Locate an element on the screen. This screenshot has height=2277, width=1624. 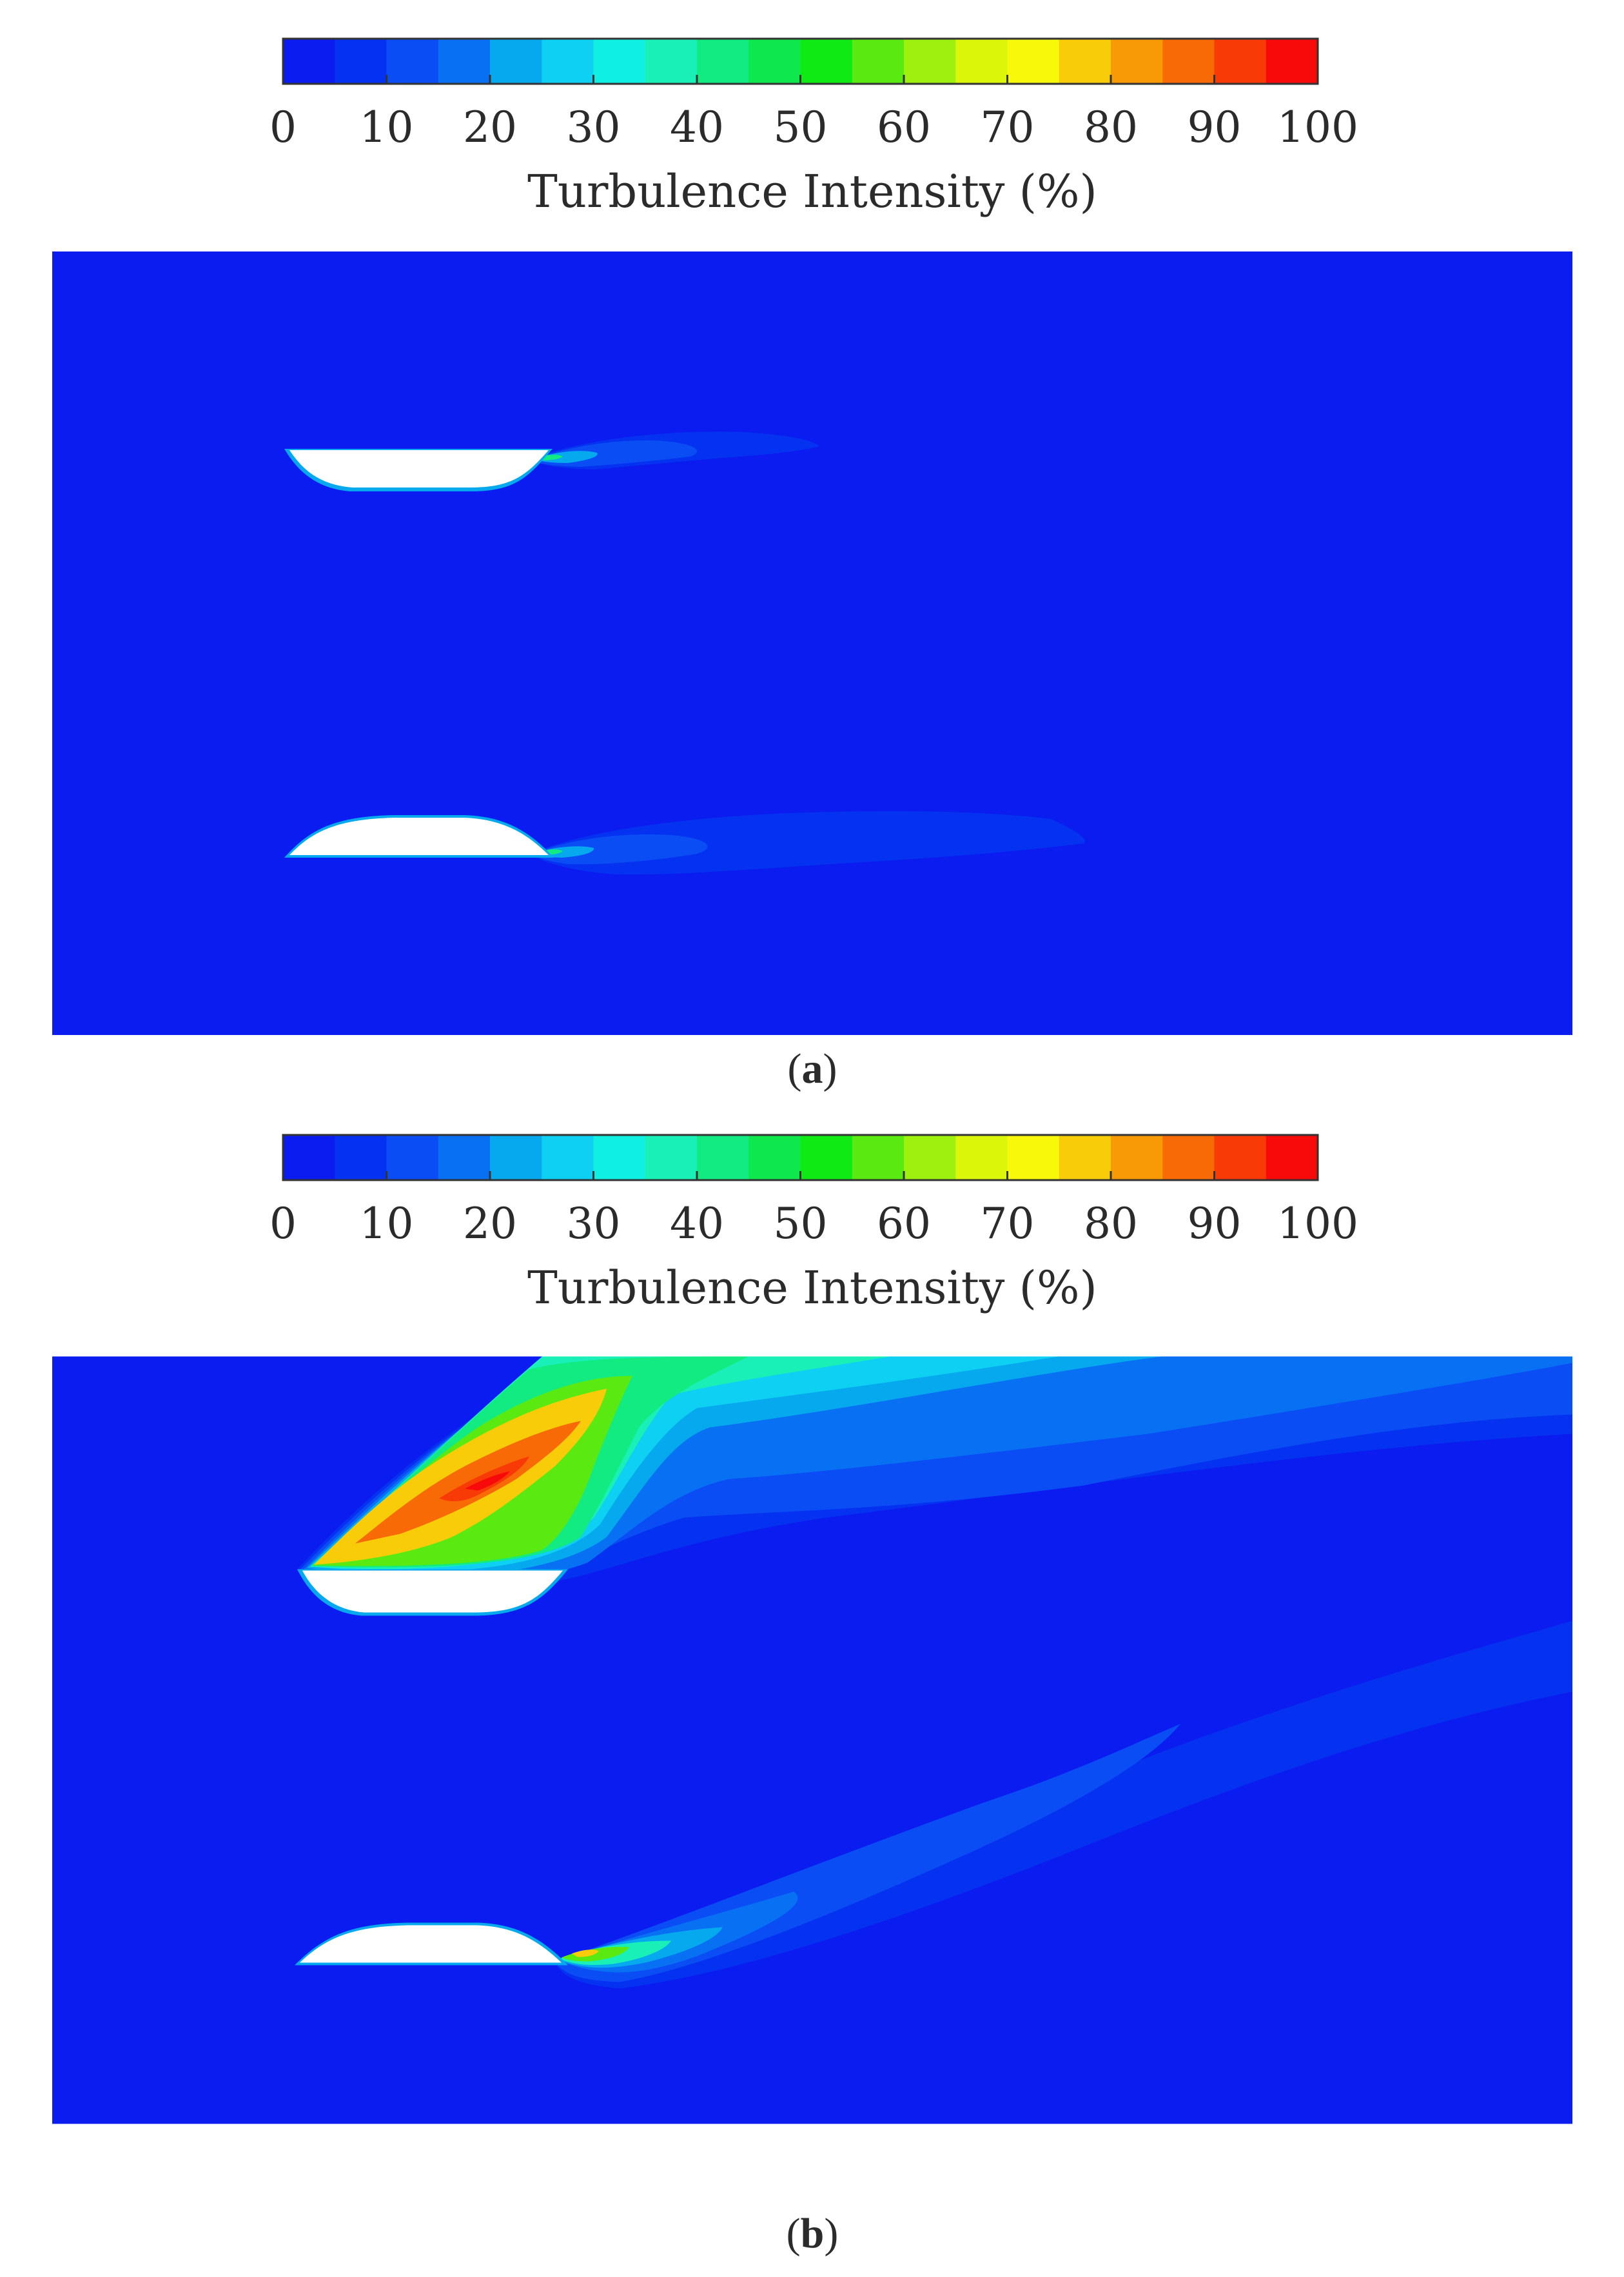
wake-a-lower-outer is located at coordinates (807, 843).